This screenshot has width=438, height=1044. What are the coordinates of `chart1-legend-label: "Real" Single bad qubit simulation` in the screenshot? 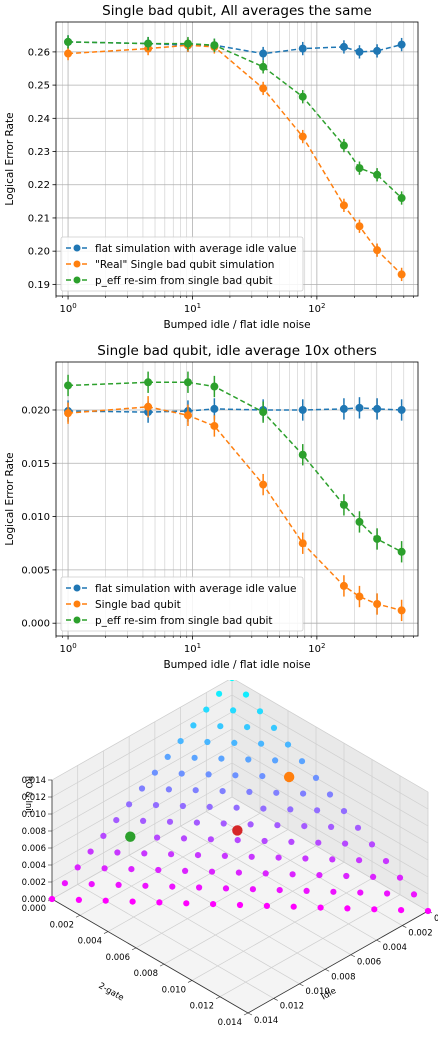 It's located at (184, 265).